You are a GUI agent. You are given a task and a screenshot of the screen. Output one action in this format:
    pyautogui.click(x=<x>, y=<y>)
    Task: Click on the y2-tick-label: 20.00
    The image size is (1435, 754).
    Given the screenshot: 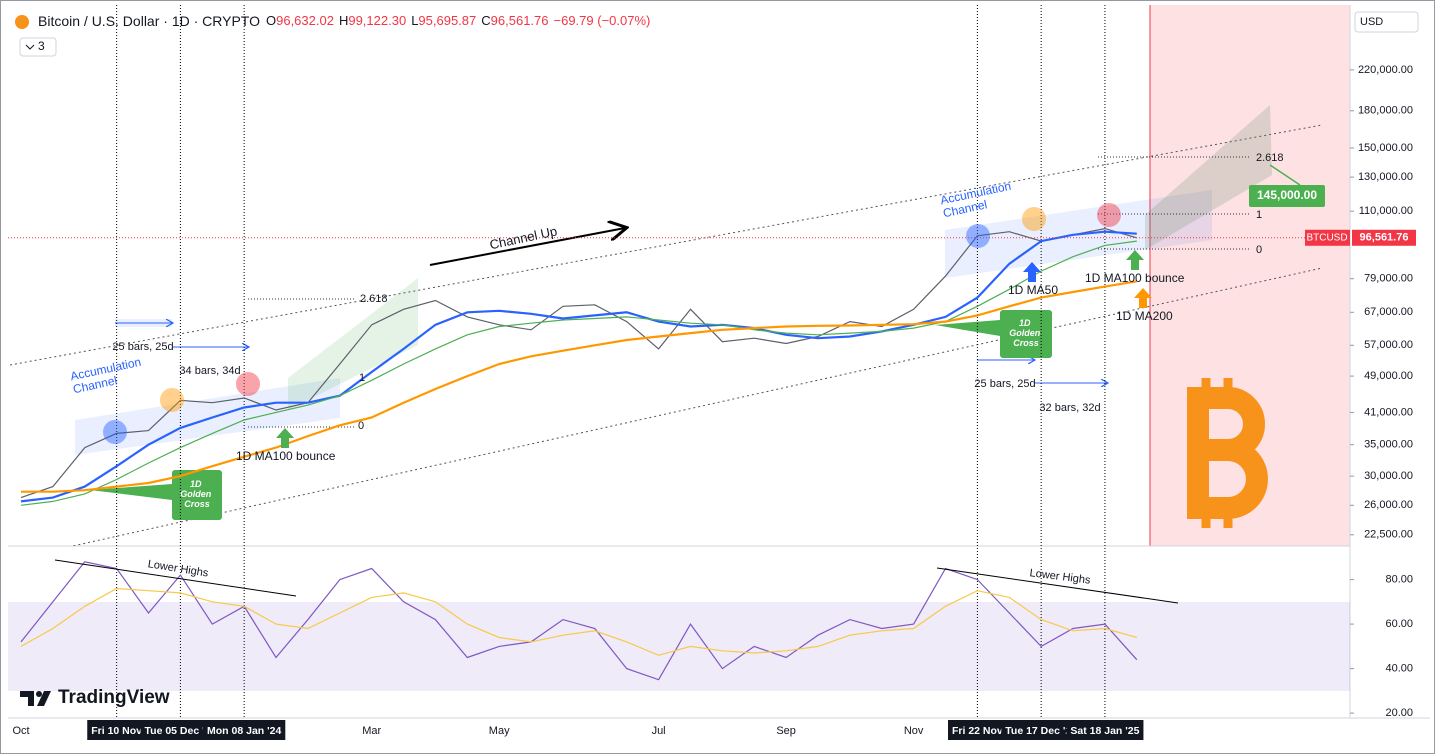 What is the action you would take?
    pyautogui.click(x=1399, y=713)
    